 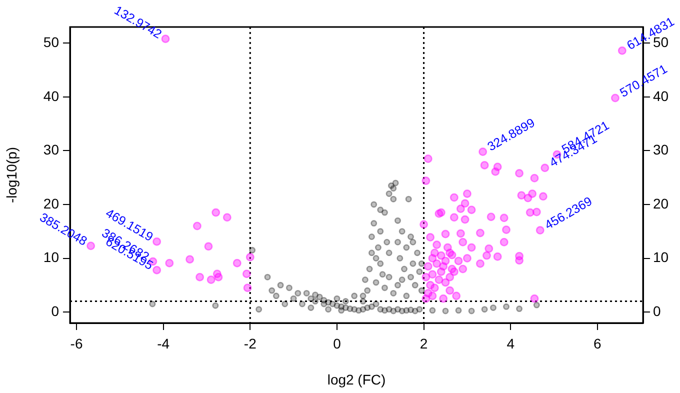 What do you see at coordinates (661, 150) in the screenshot?
I see `y2-tick-label: 30` at bounding box center [661, 150].